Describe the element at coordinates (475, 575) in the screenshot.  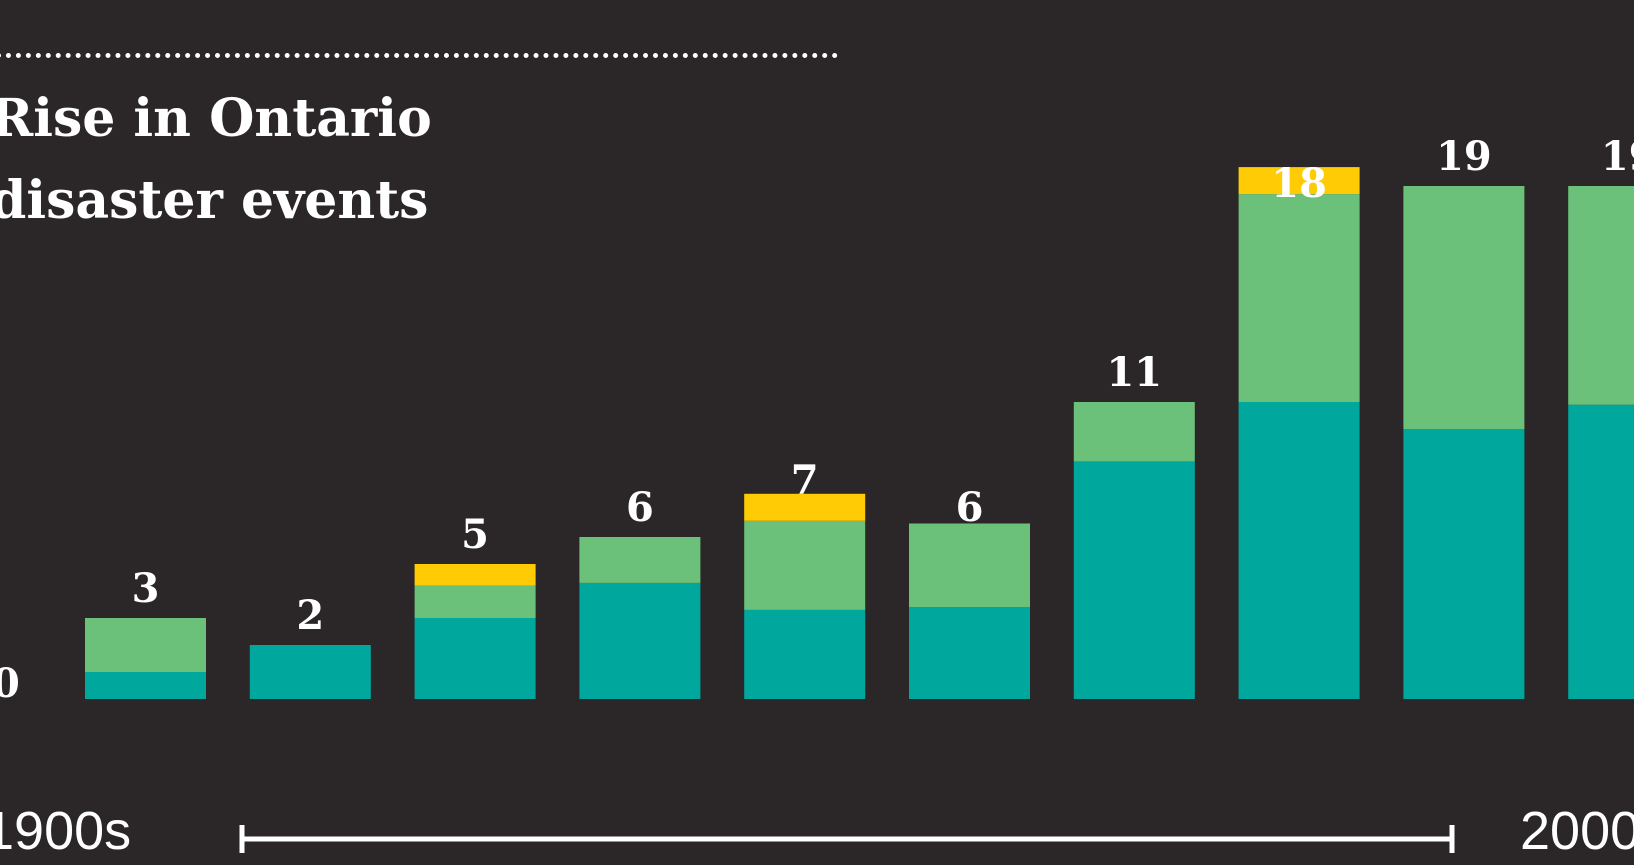
I see `bar-3-segment-top` at that location.